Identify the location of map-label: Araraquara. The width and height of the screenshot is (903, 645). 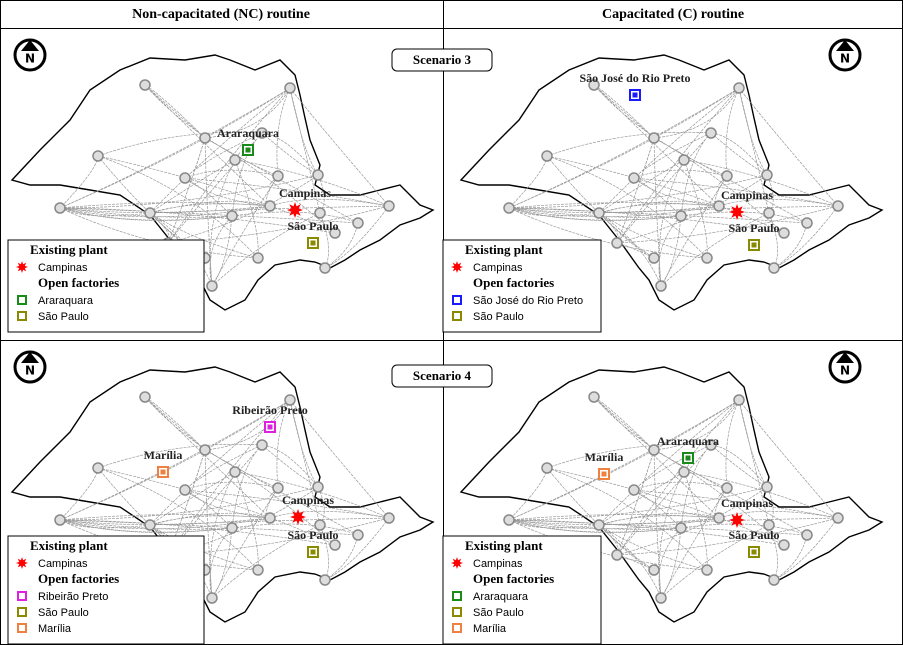
(688, 441).